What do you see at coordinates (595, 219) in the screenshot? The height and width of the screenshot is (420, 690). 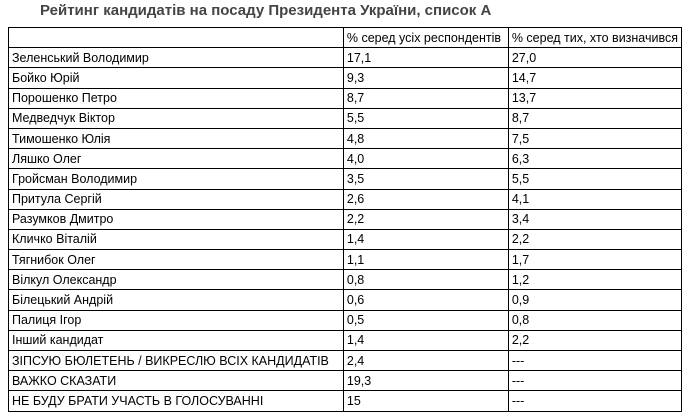 I see `value-cell: 3,4` at bounding box center [595, 219].